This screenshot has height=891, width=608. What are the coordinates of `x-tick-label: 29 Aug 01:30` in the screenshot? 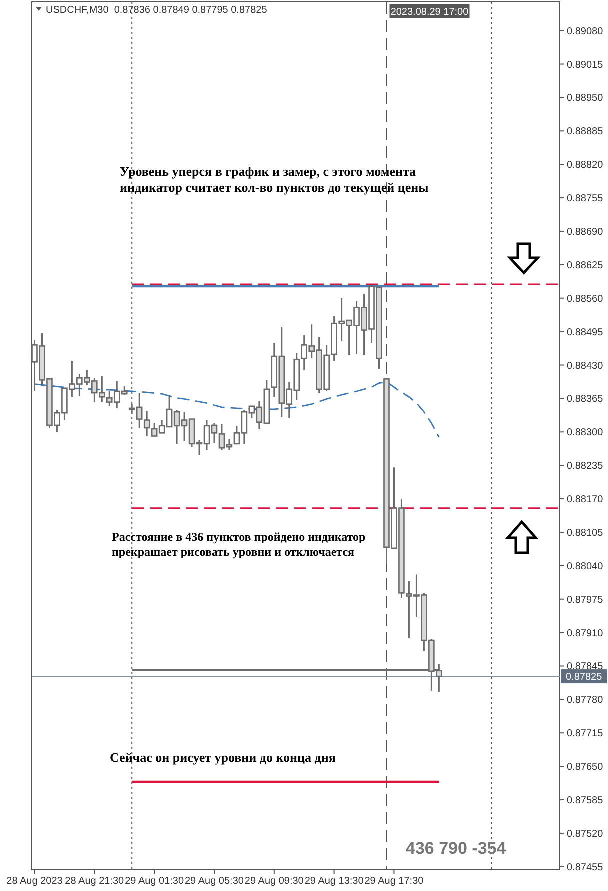 It's located at (154, 881).